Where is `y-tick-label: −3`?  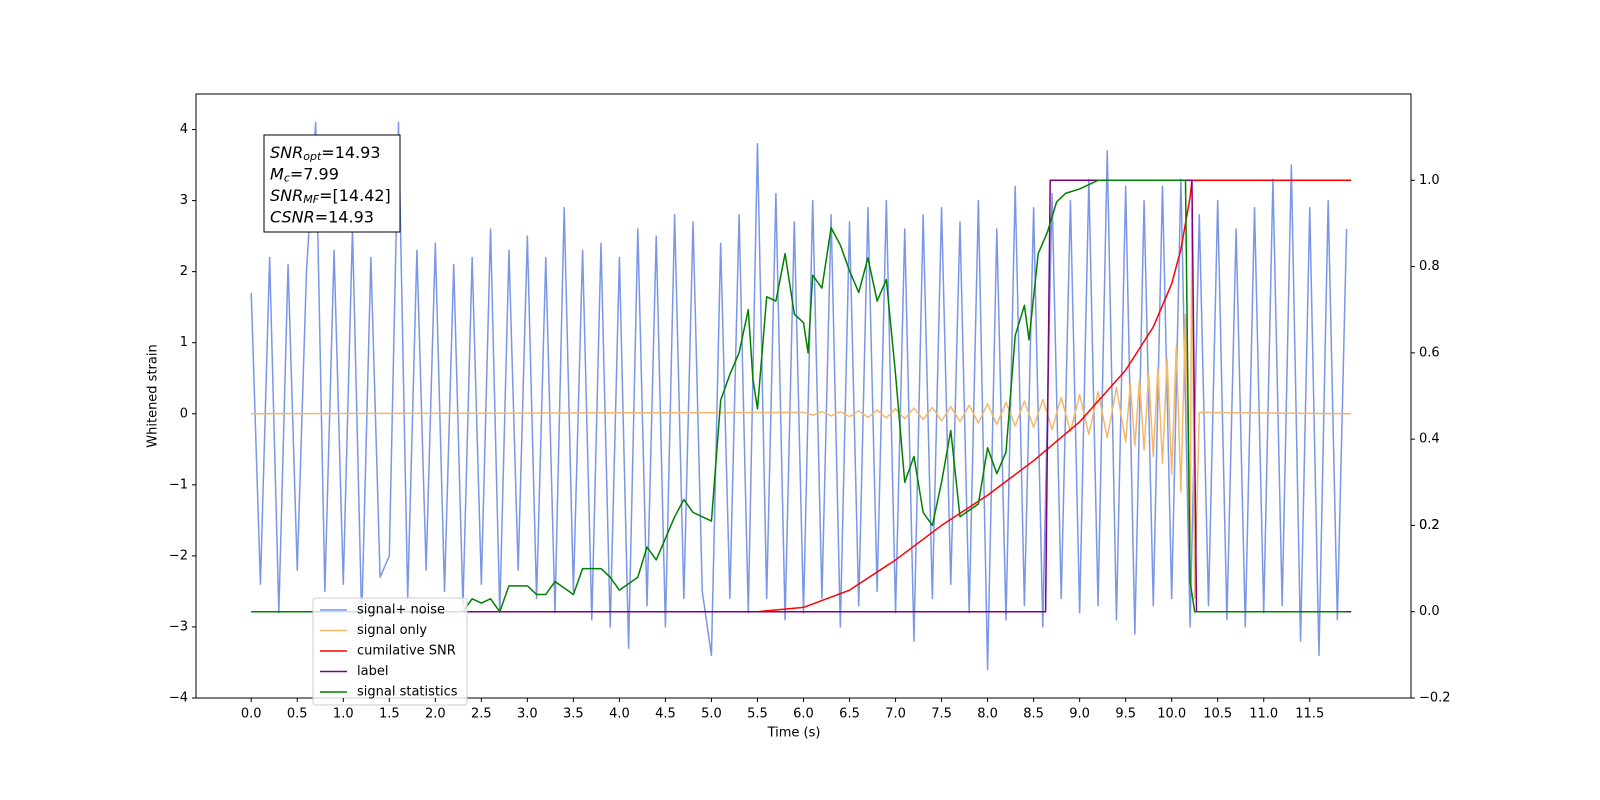
y-tick-label: −3 is located at coordinates (178, 626).